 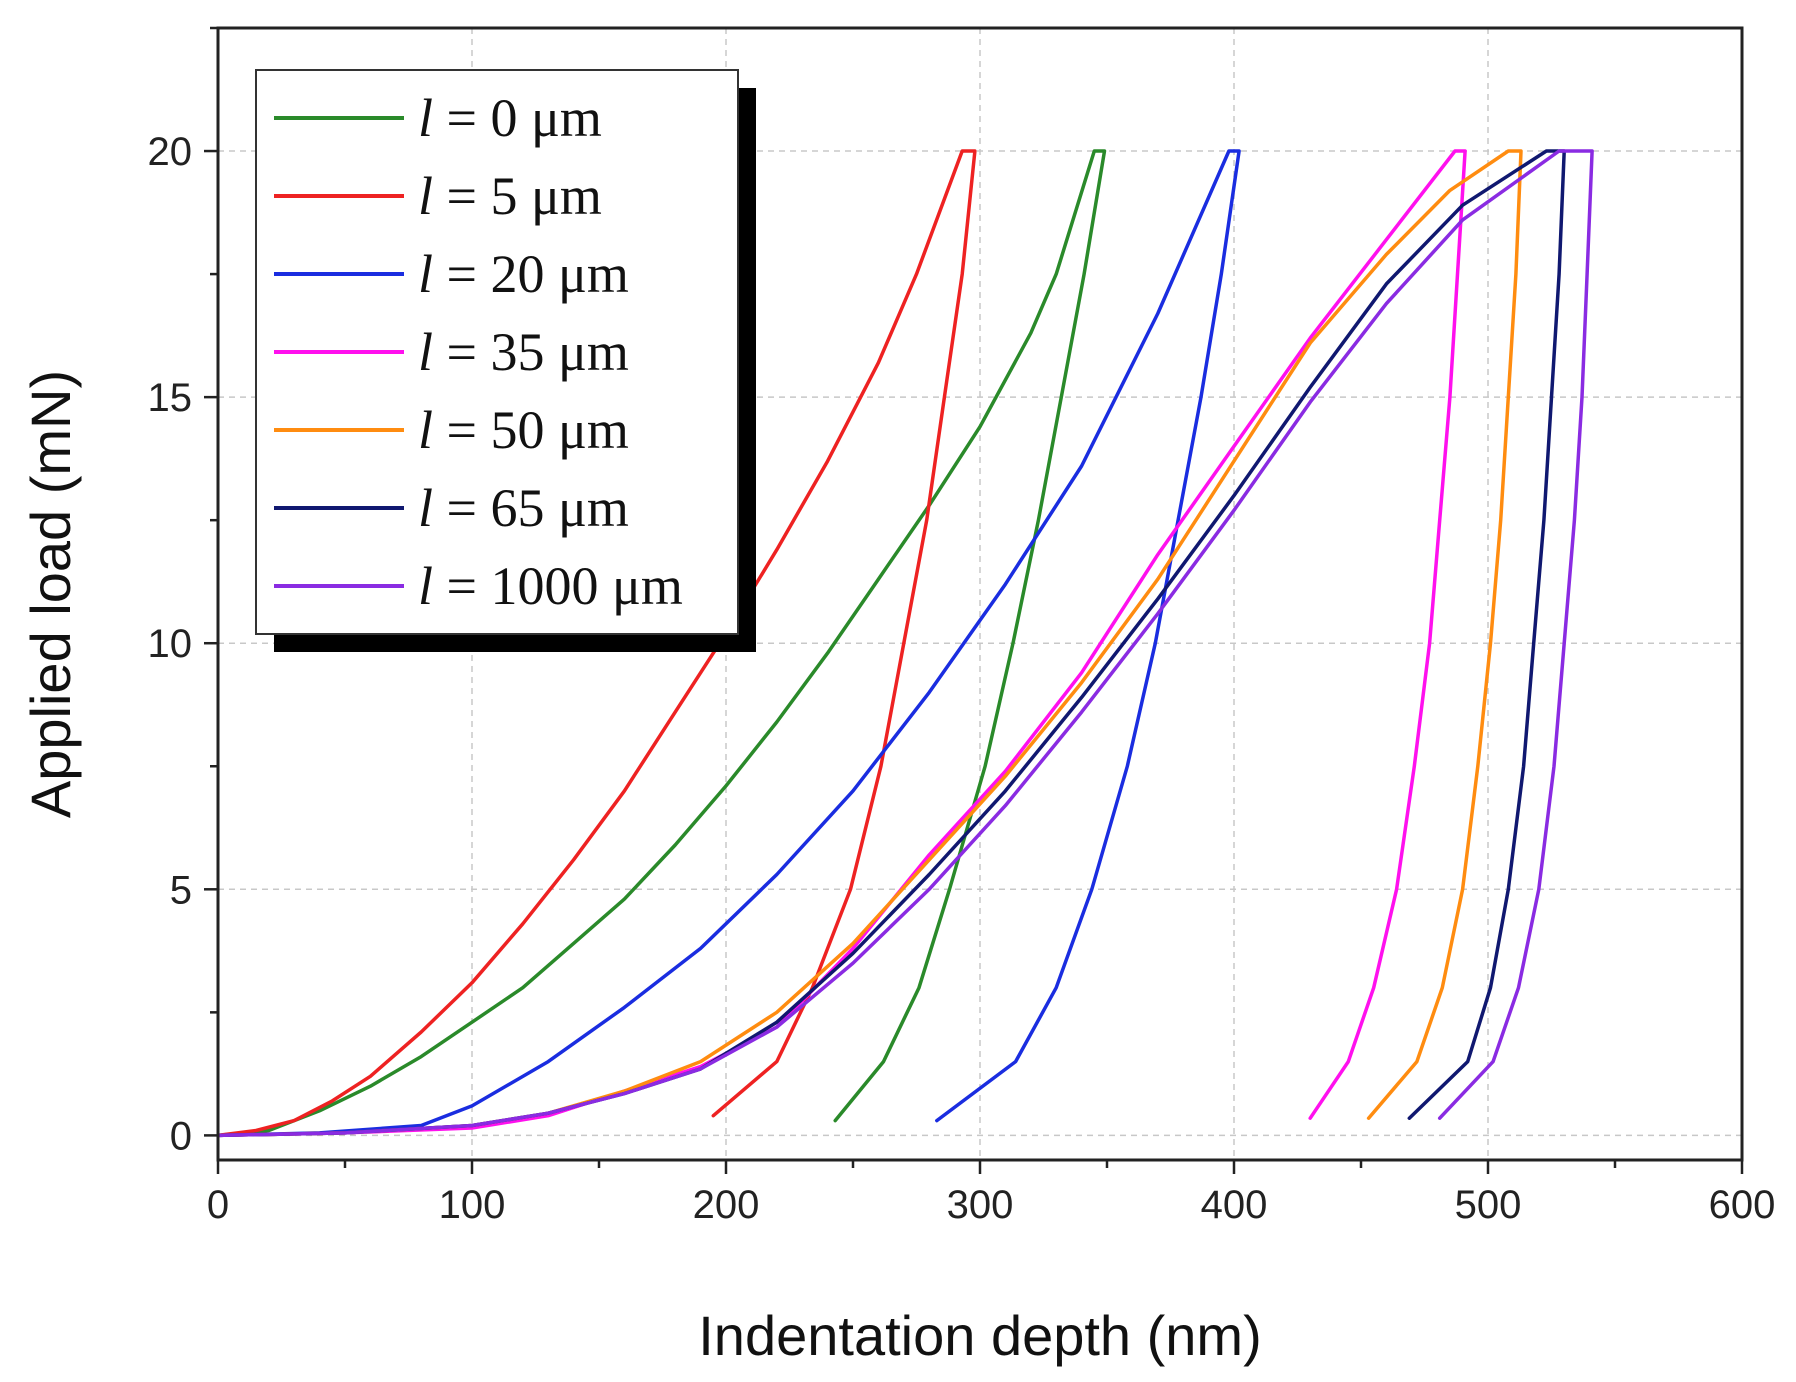 I want to click on y-tick-label: 0, so click(x=181, y=1136).